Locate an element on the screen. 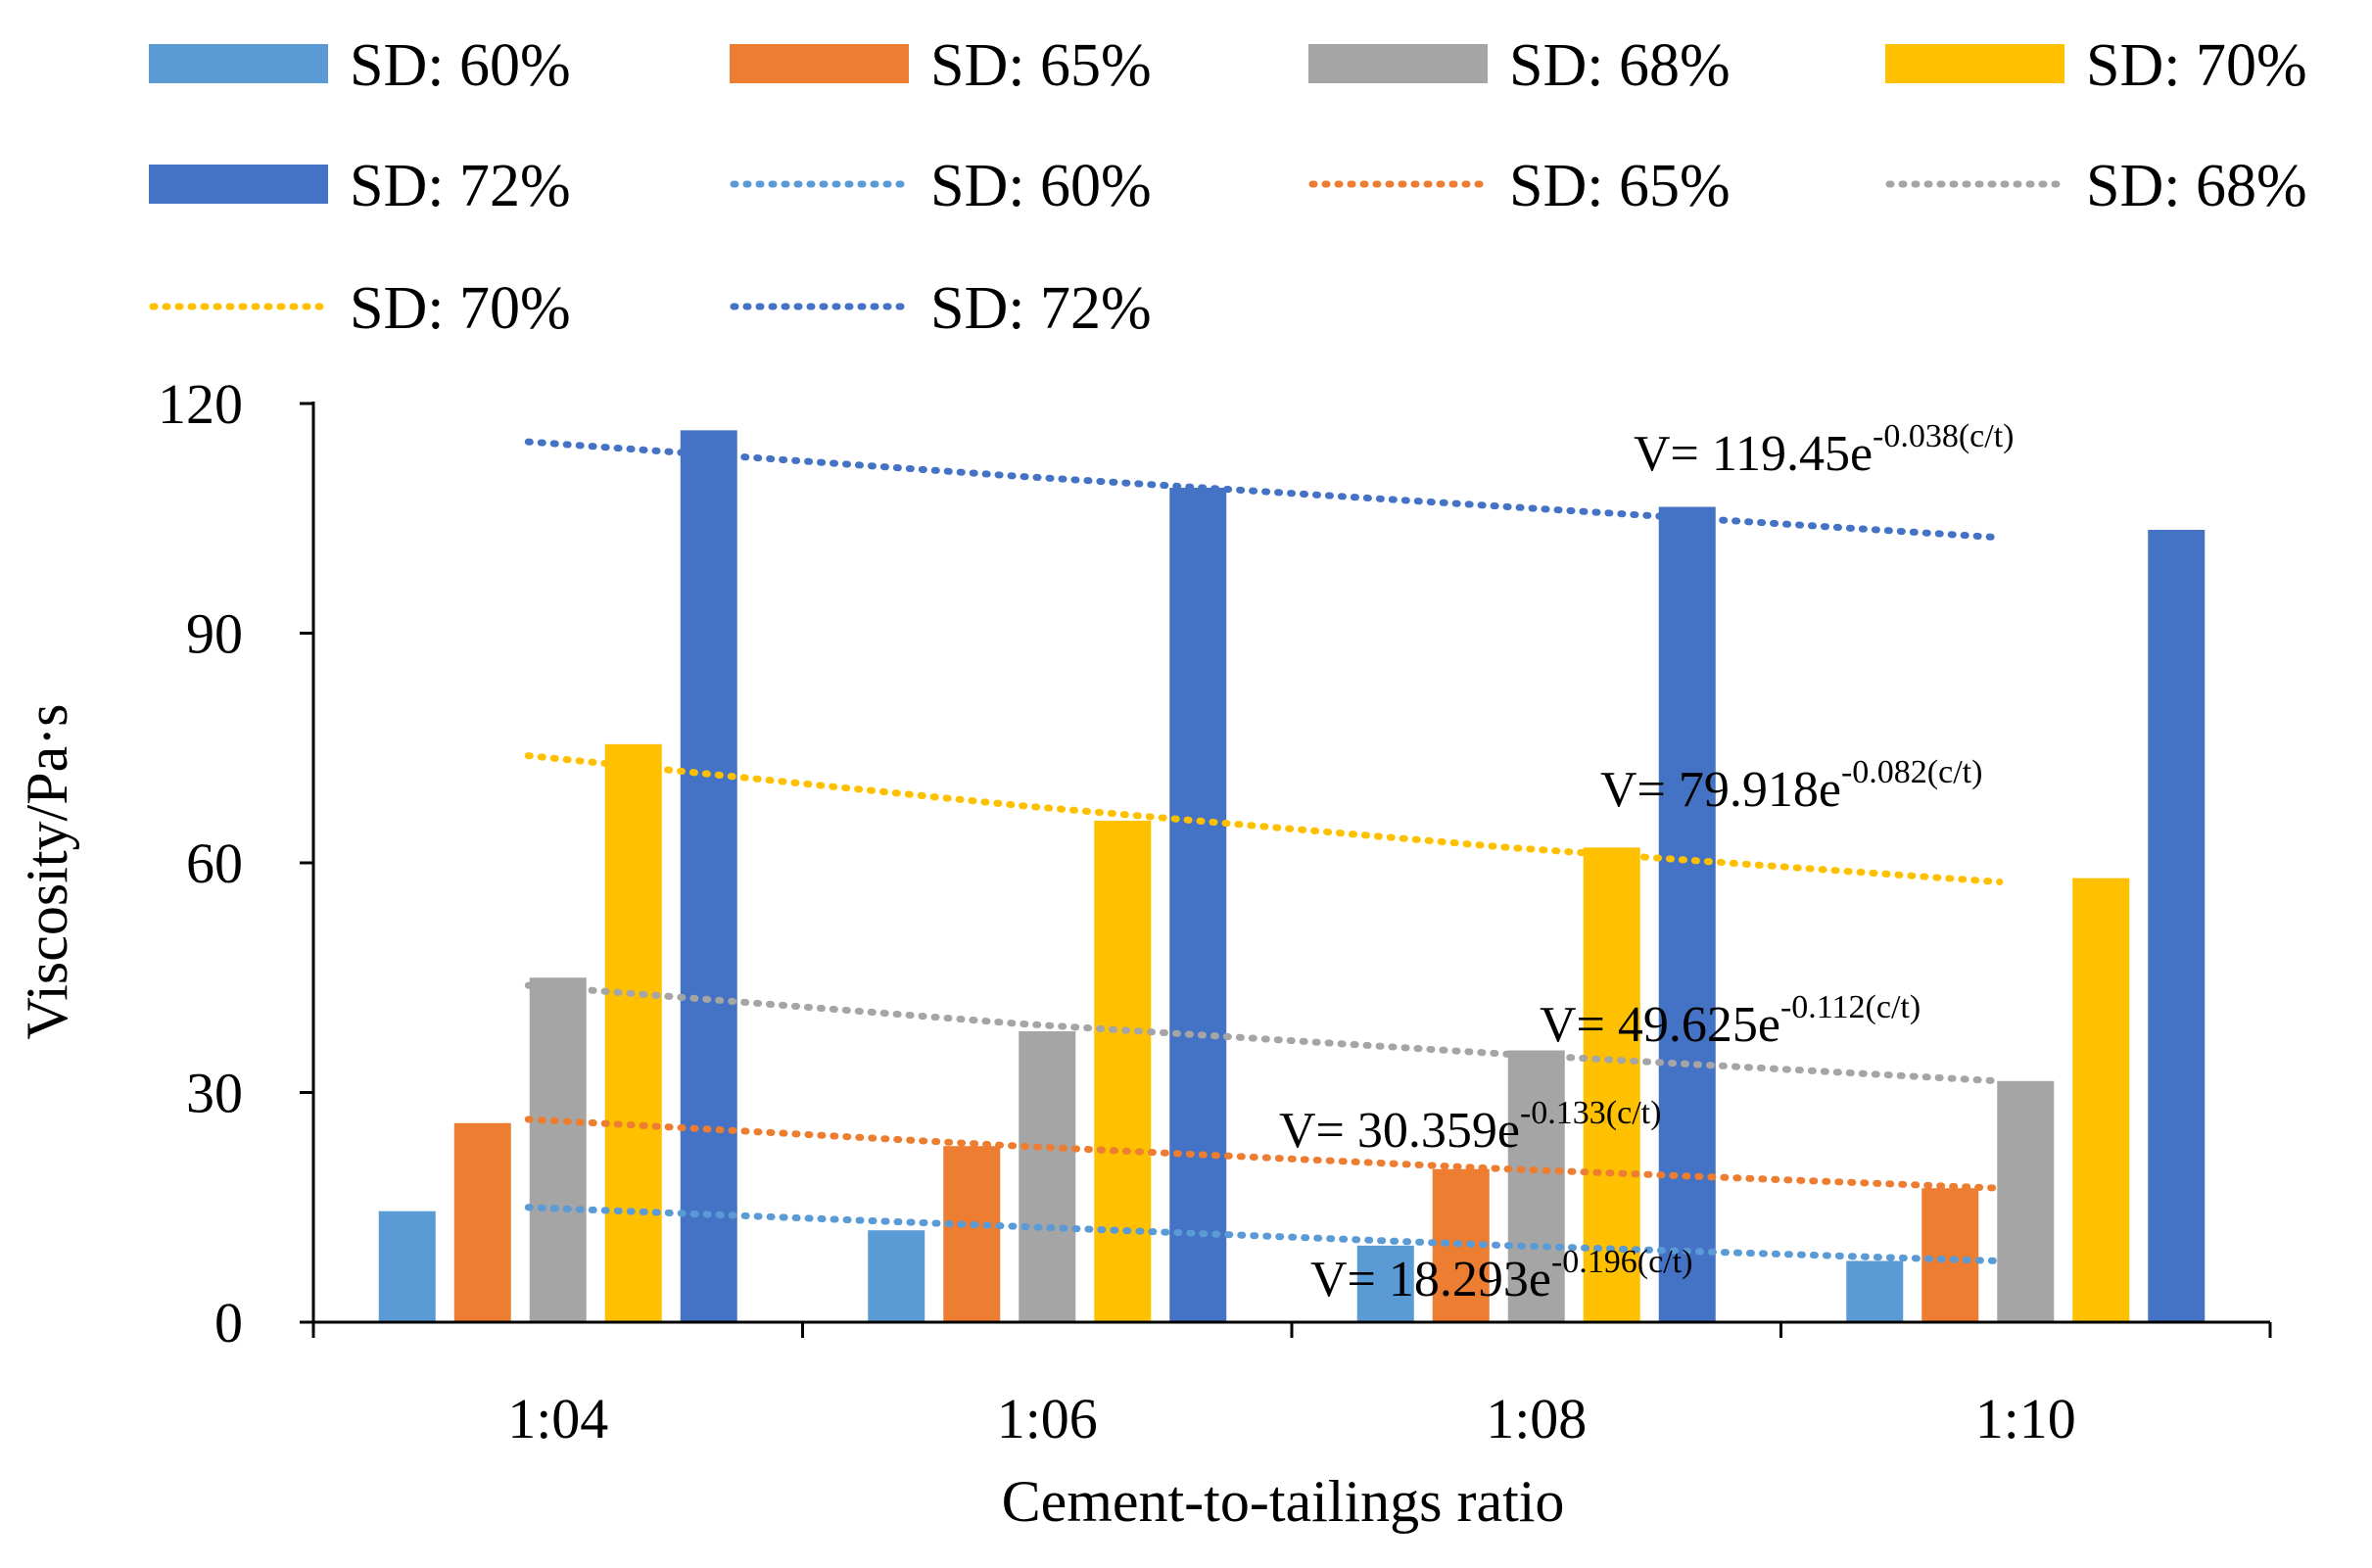  legend-item-trend-65: SD: 65% is located at coordinates (1519, 186).